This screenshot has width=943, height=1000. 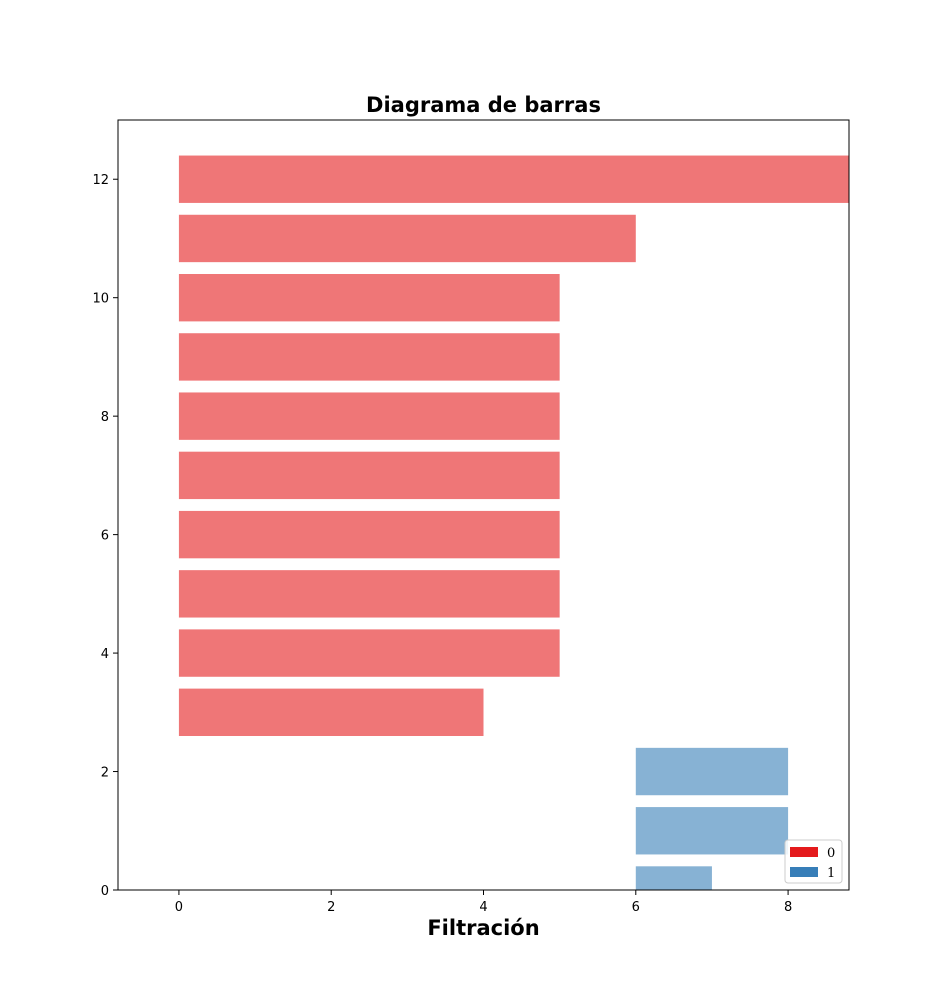 I want to click on x-axis-label: Filtración, so click(x=483, y=928).